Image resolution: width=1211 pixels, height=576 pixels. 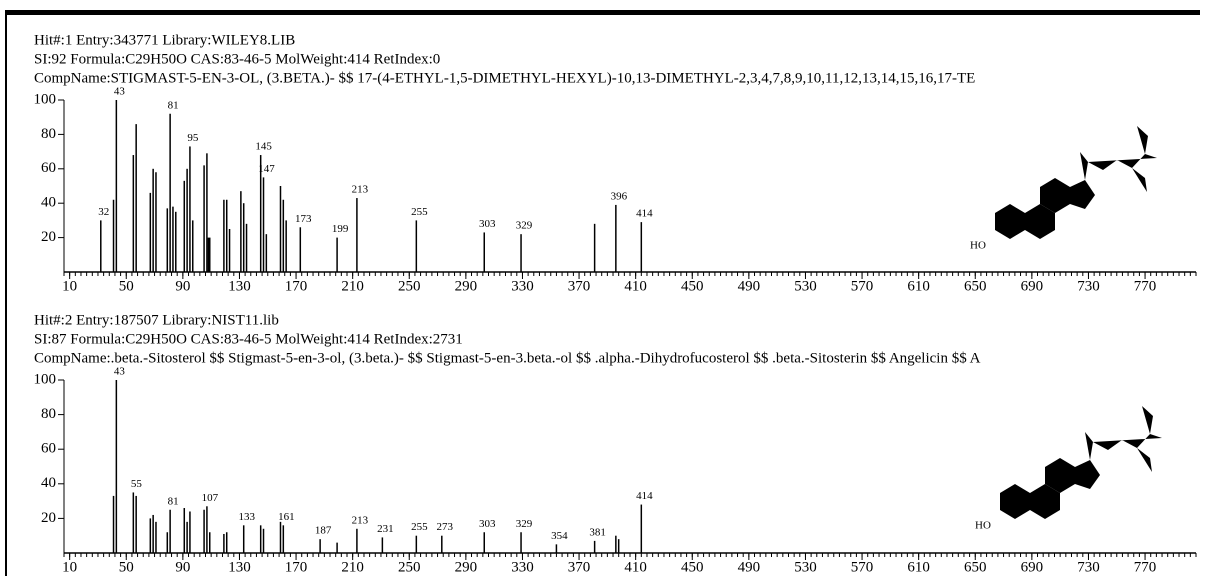 What do you see at coordinates (164, 40) in the screenshot?
I see `header-line: Hit#:1 Entry:343771 Library:WILEY8.LIB` at bounding box center [164, 40].